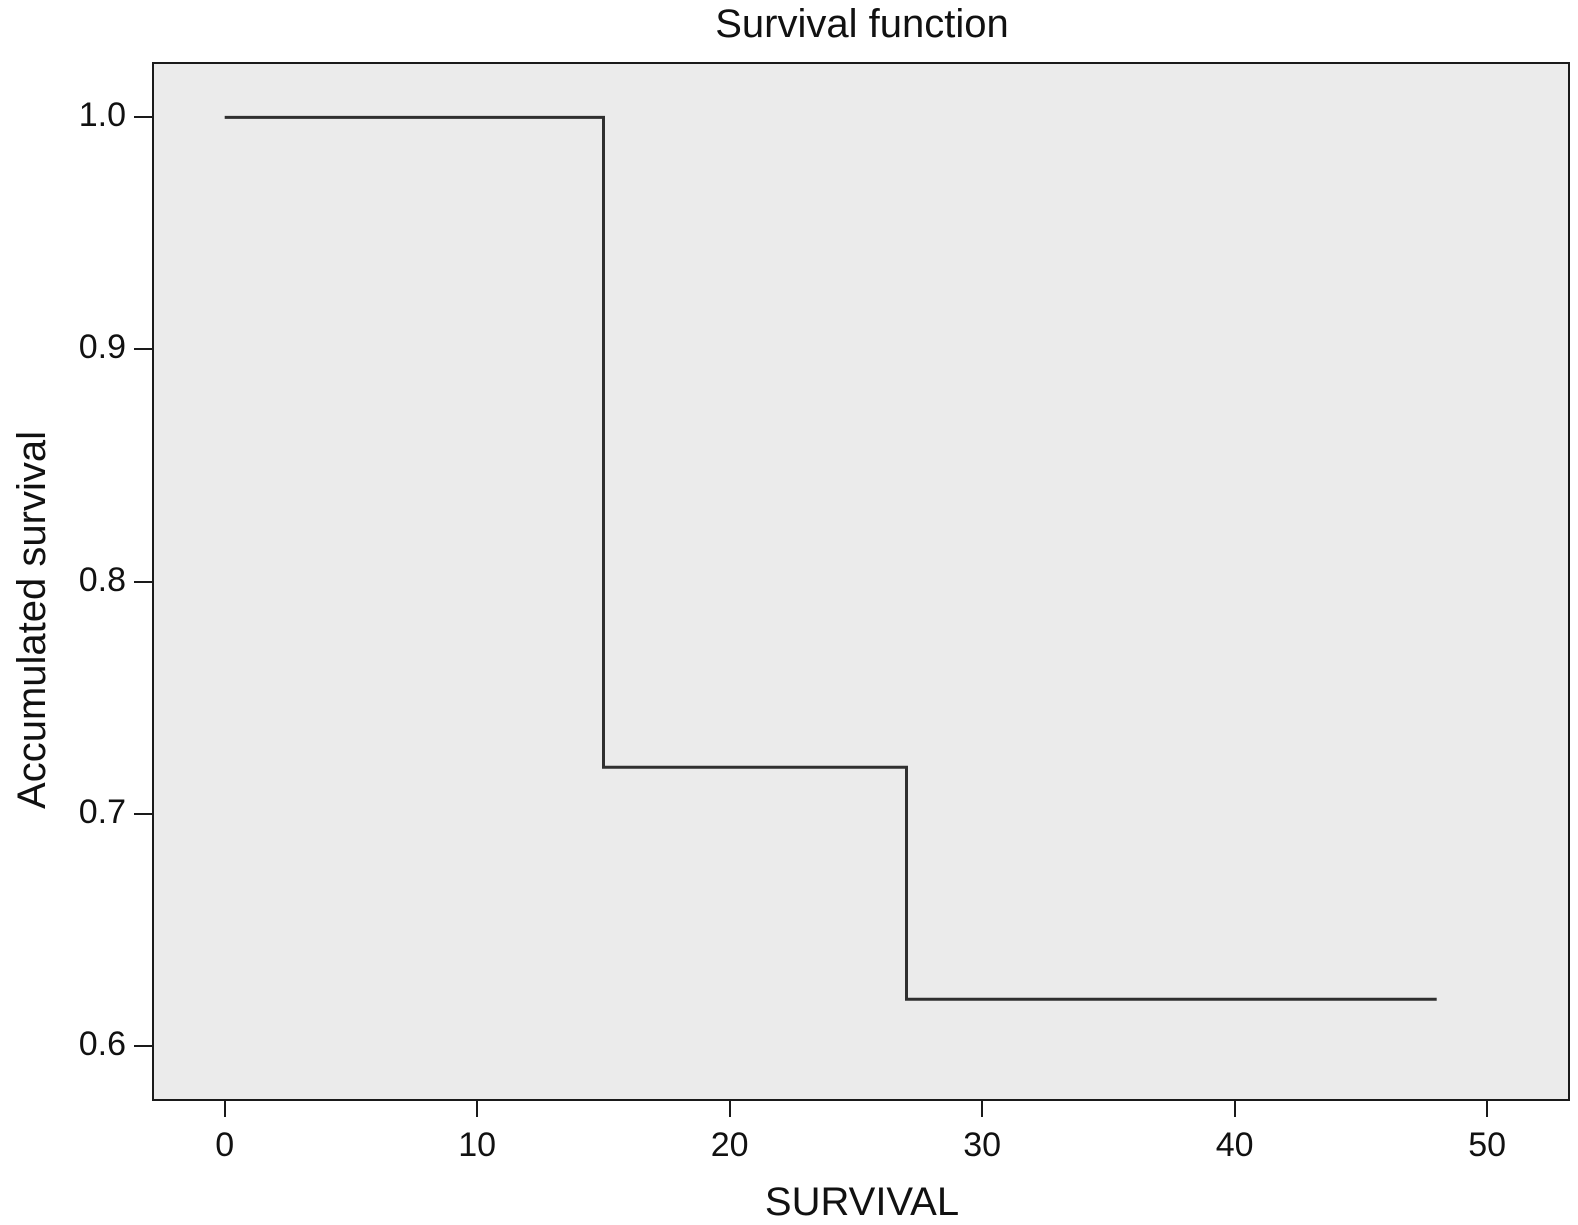 The height and width of the screenshot is (1225, 1578). Describe the element at coordinates (225, 1145) in the screenshot. I see `x-tick-label: 0` at that location.